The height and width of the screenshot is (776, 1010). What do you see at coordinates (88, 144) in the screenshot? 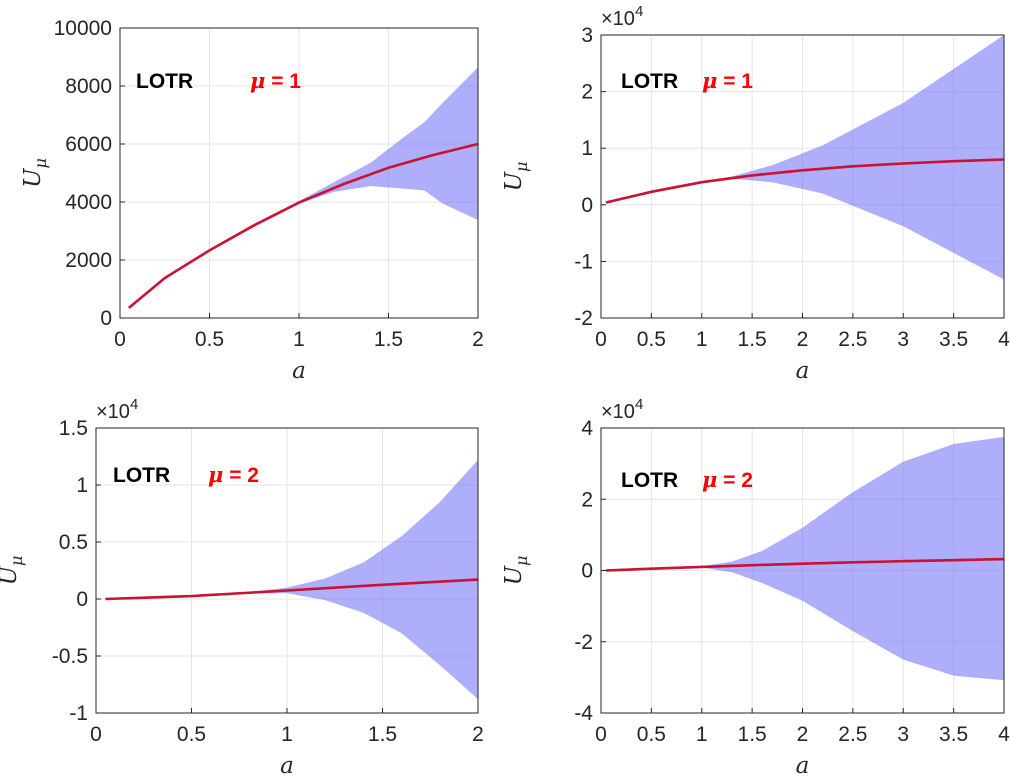
I see `y-tick-label: 6000` at bounding box center [88, 144].